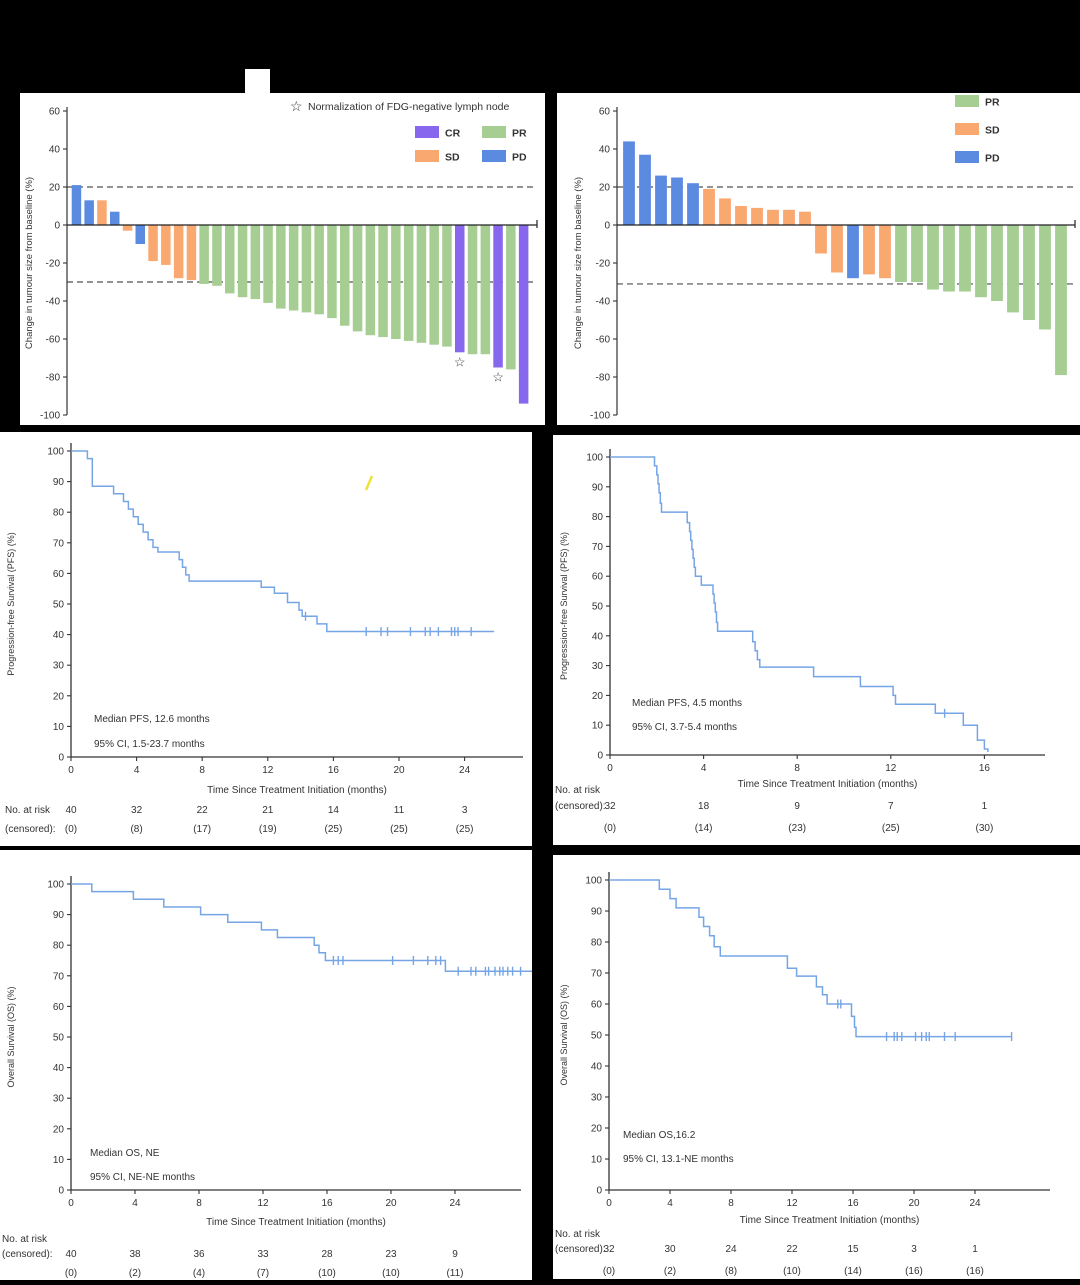 The image size is (1080, 1285). I want to click on censored-count: (2), so click(670, 1271).